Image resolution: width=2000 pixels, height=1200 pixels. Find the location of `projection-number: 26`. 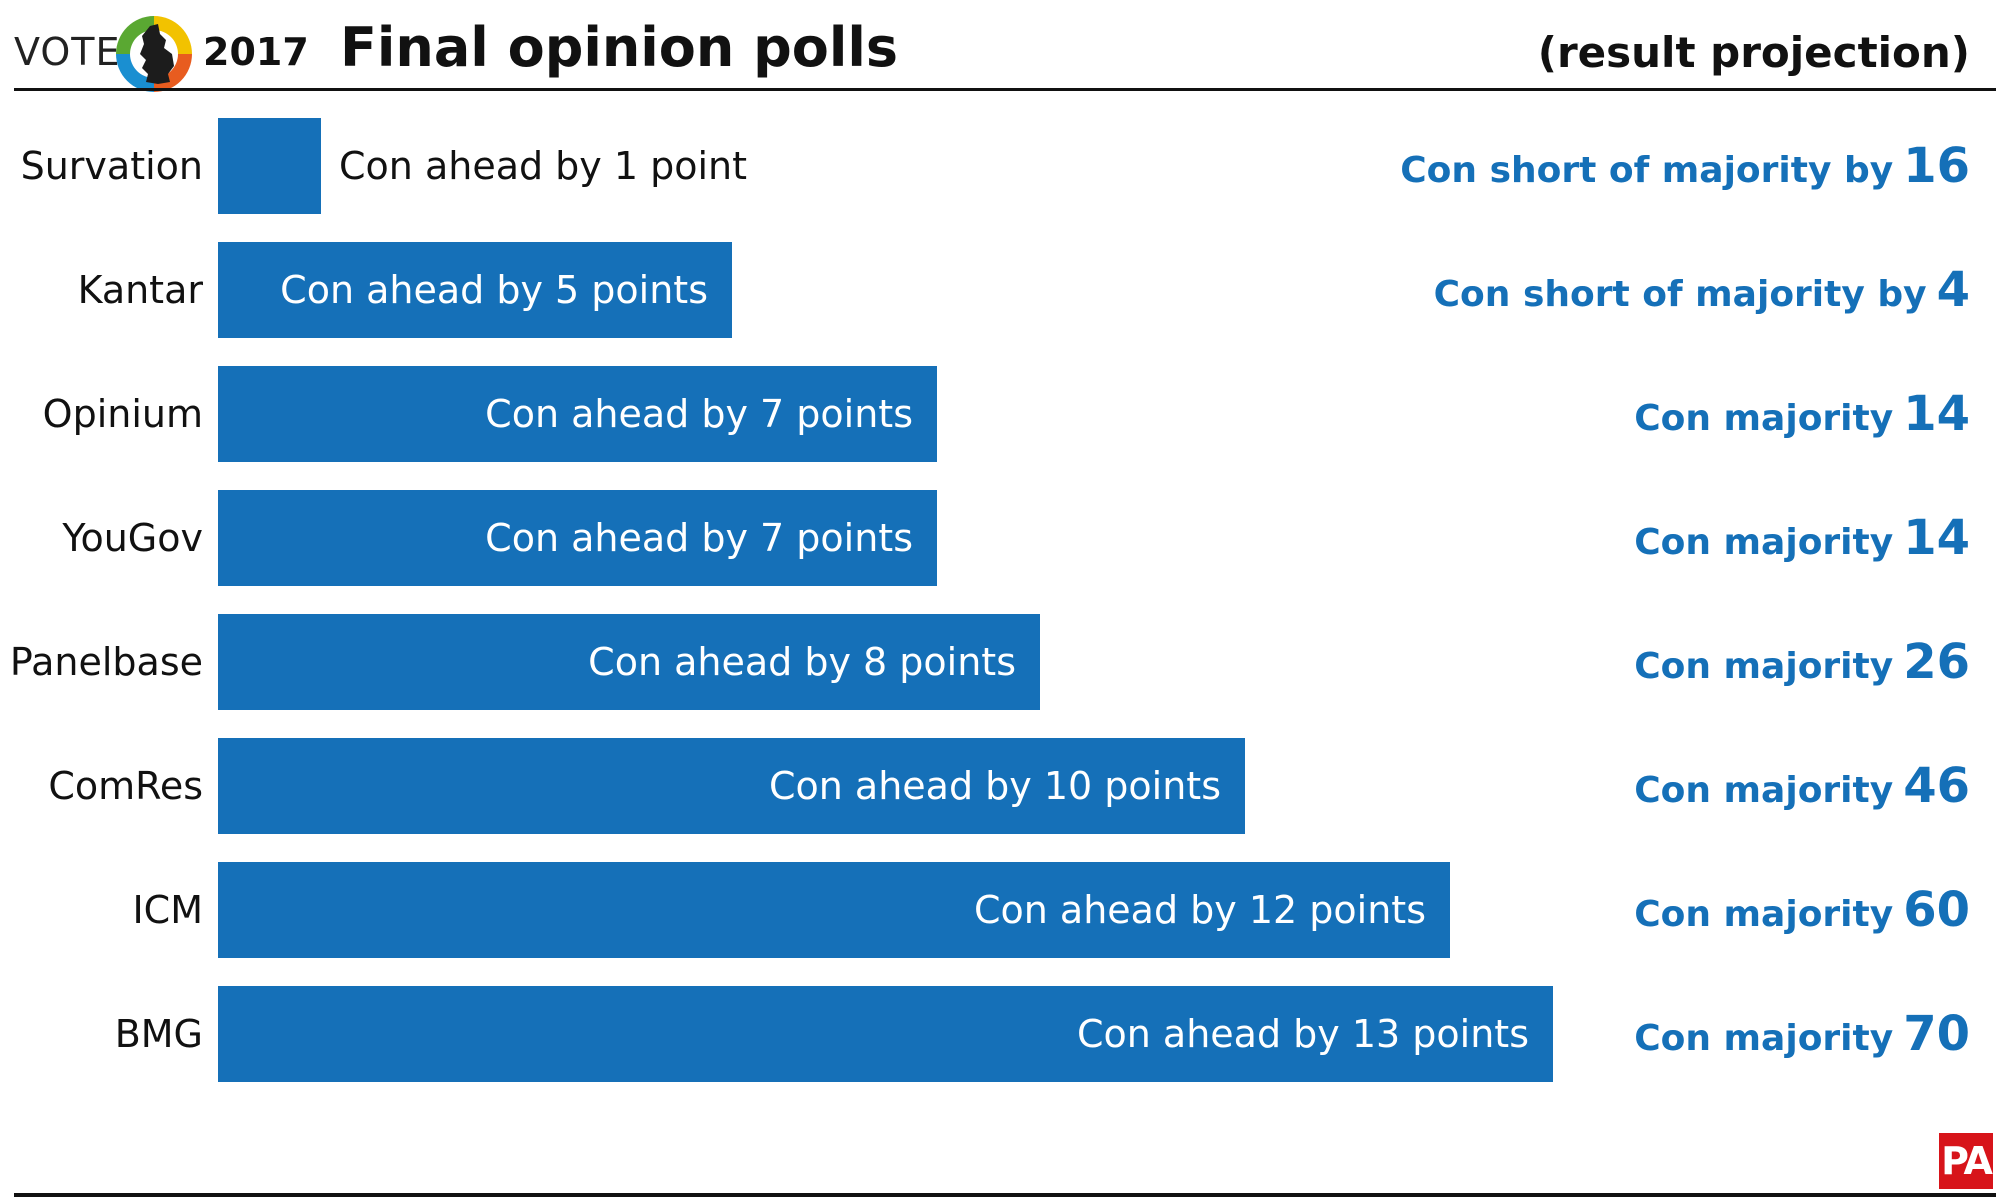

projection-number: 26 is located at coordinates (1936, 662).